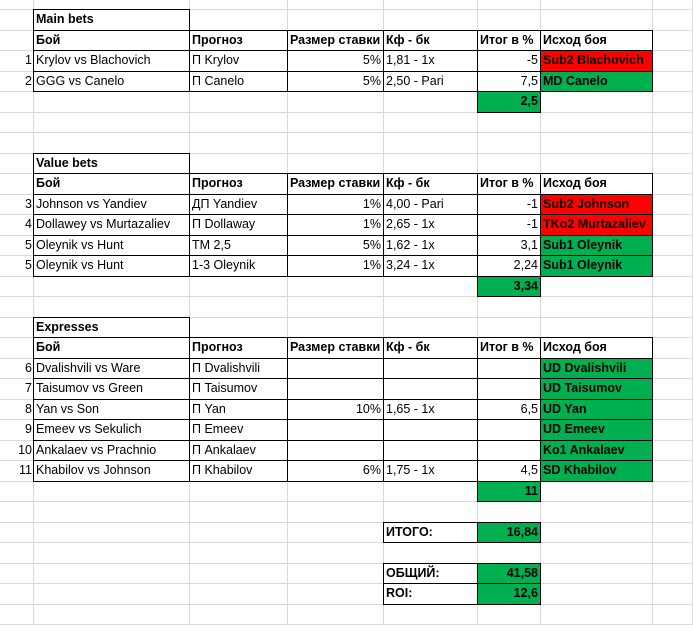  I want to click on stake, so click(335, 430).